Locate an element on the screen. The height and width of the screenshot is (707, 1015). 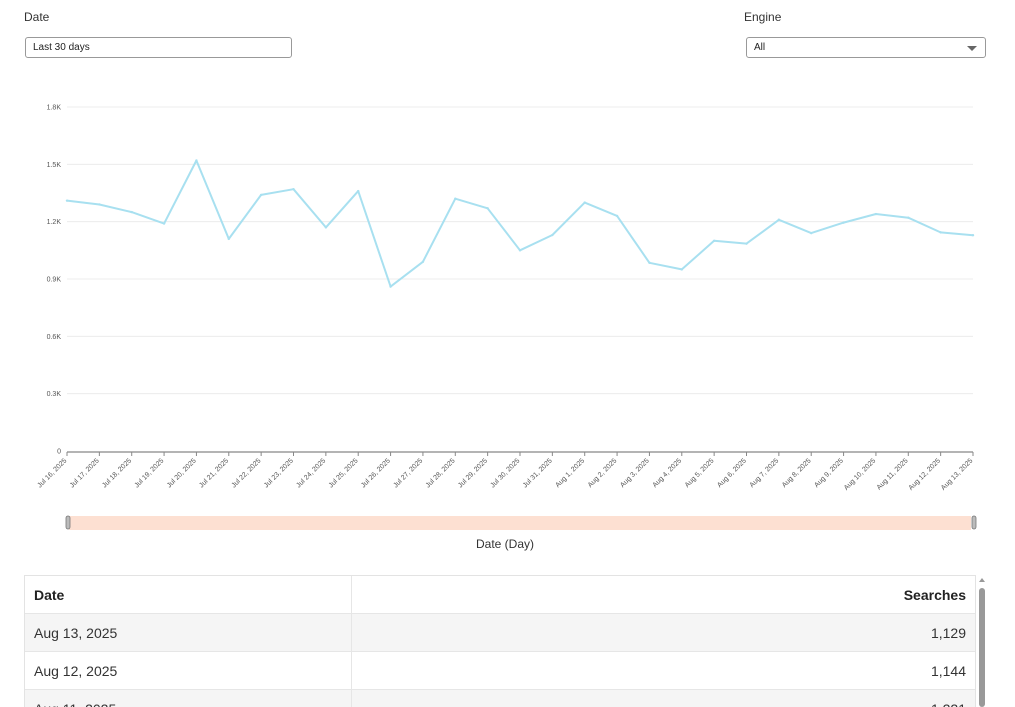
table-row: Aug 12, 2025 1,144 is located at coordinates (500, 670).